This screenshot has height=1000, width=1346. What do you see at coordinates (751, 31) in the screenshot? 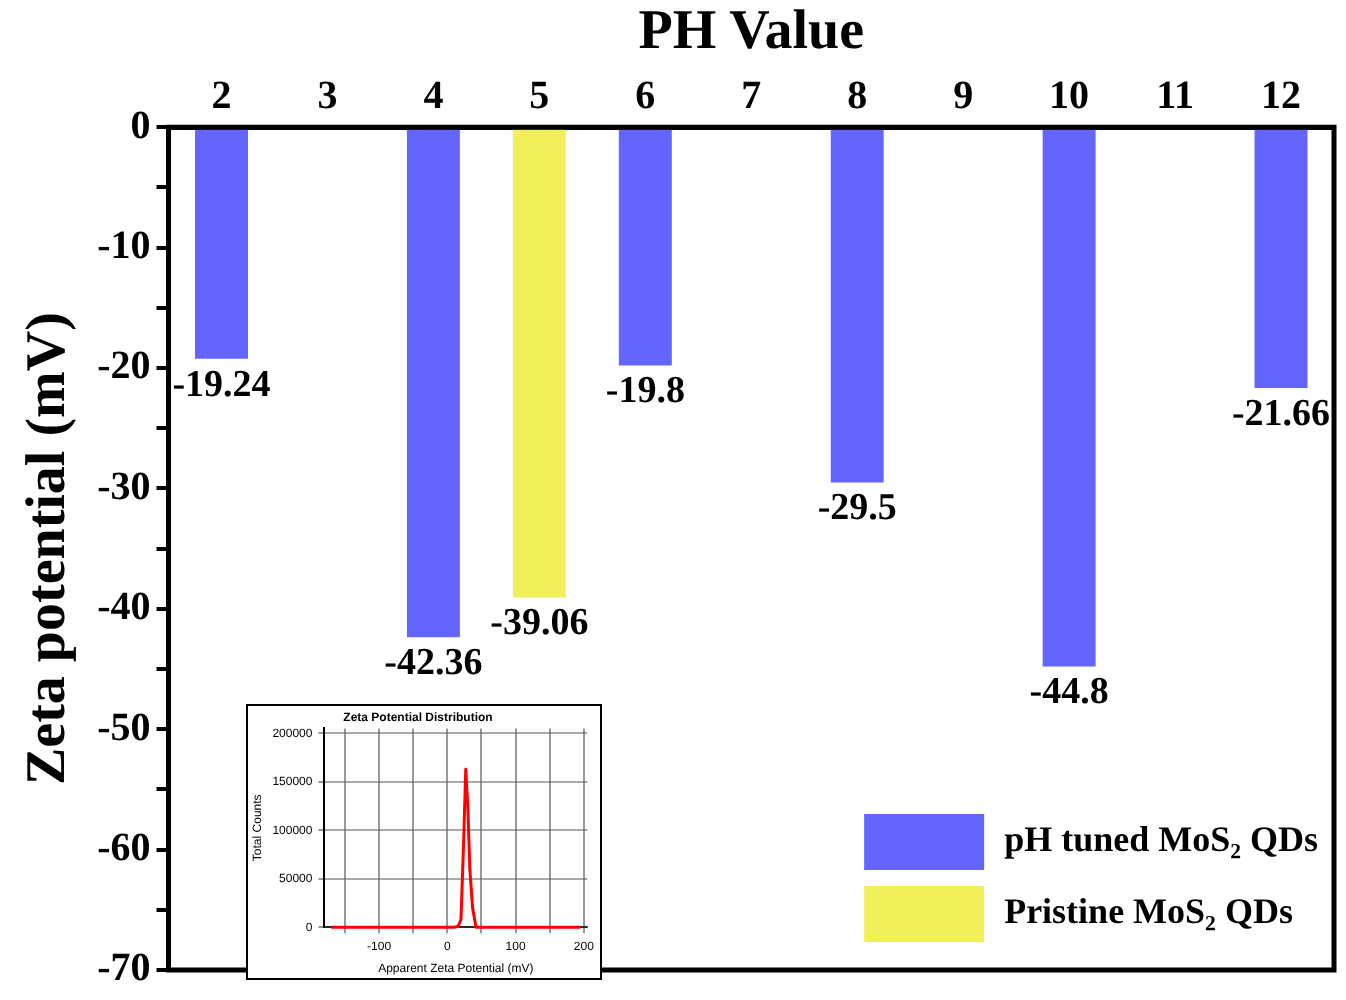
I see `x-axis-title: PH Value` at bounding box center [751, 31].